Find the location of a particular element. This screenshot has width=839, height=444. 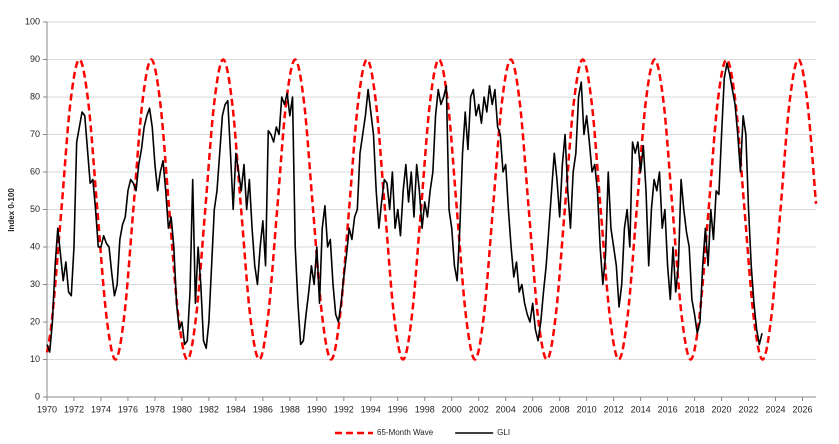

x-tick-label: 2026 is located at coordinates (802, 409).